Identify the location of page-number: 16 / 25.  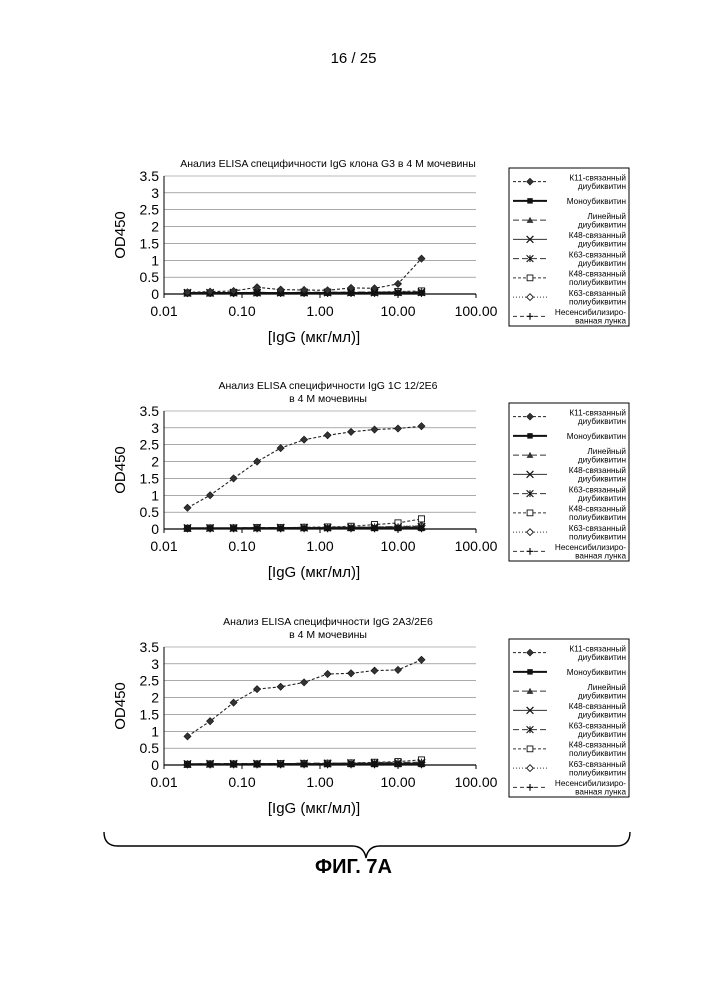
(353, 58).